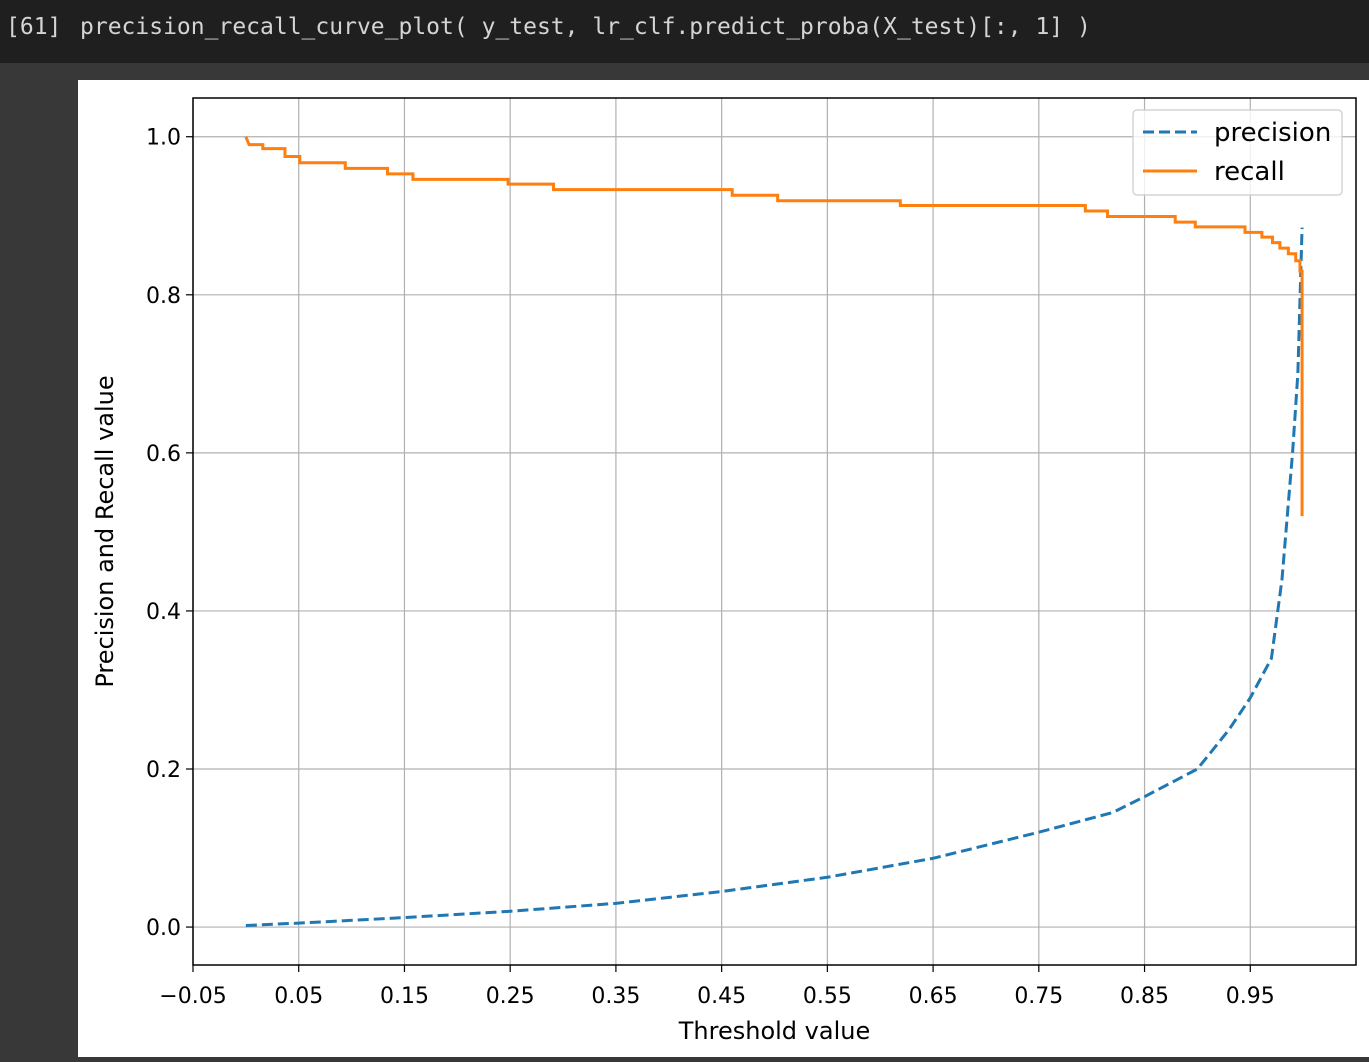  Describe the element at coordinates (192, 996) in the screenshot. I see `x-tick-label: −0.05` at that location.